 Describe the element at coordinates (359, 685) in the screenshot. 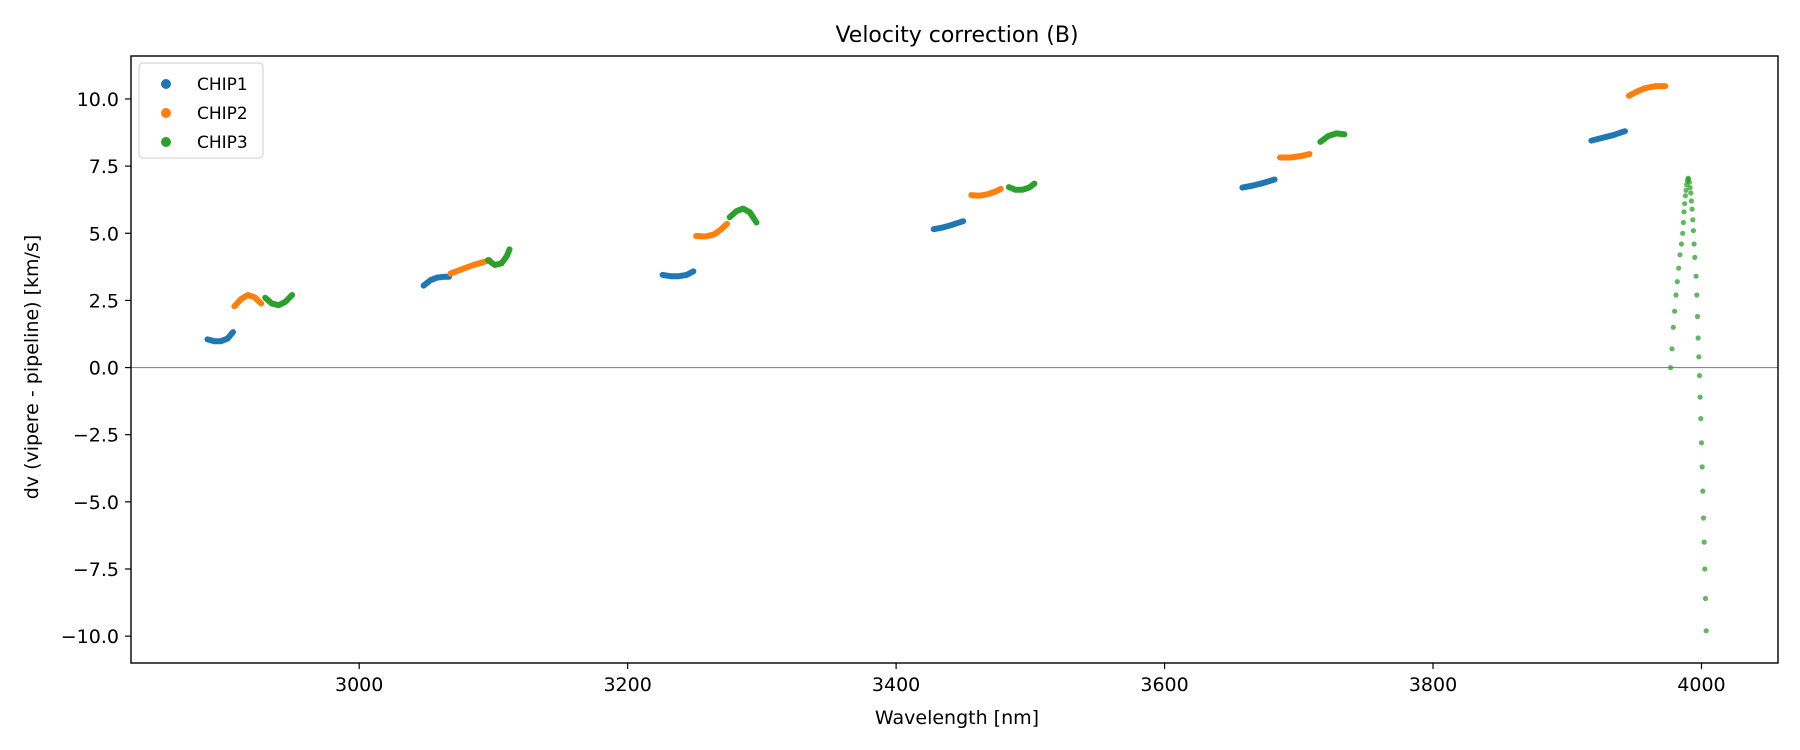

I see `x-tick-label: 3000` at that location.